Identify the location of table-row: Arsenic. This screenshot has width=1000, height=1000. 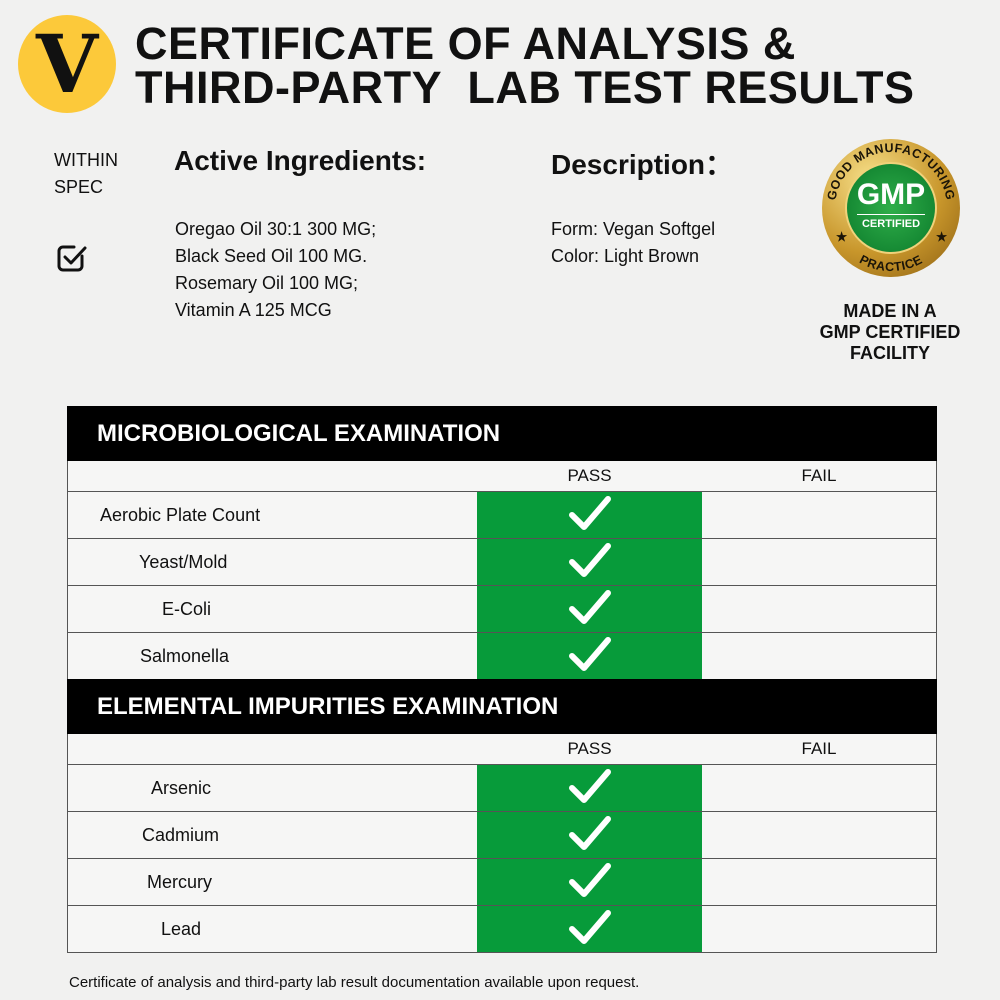
(502, 788).